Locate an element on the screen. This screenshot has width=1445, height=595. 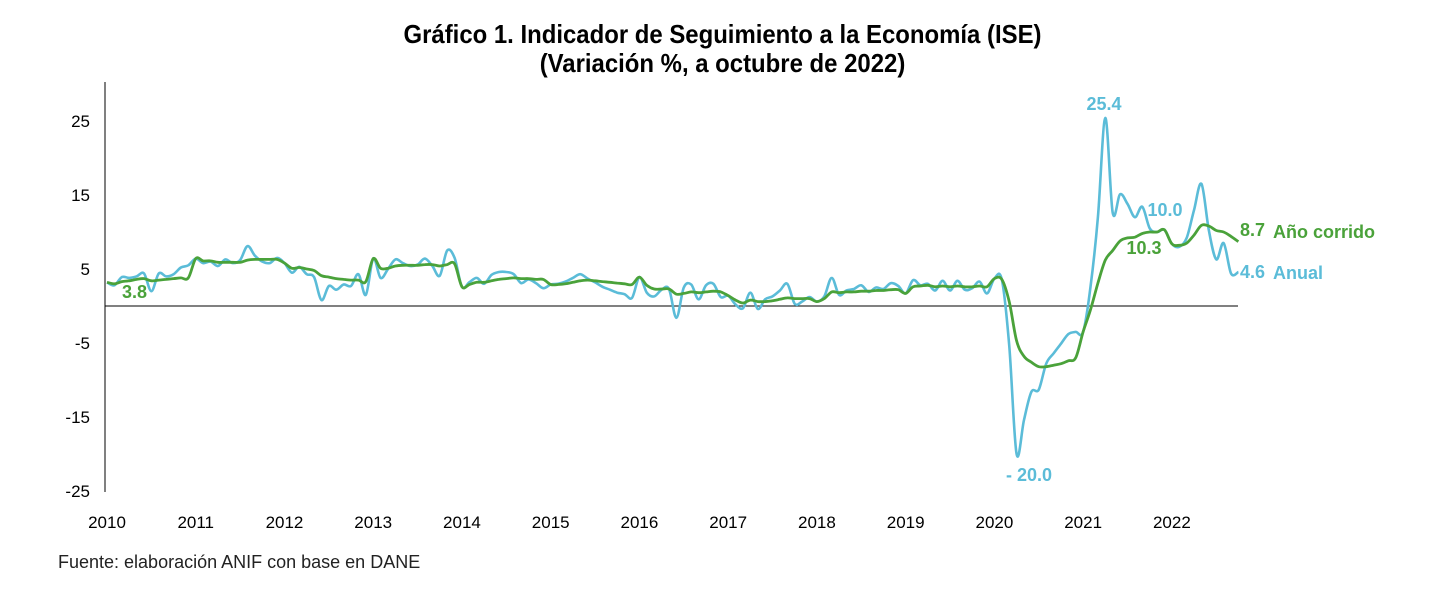
x-tick-label: 2014 is located at coordinates (462, 522).